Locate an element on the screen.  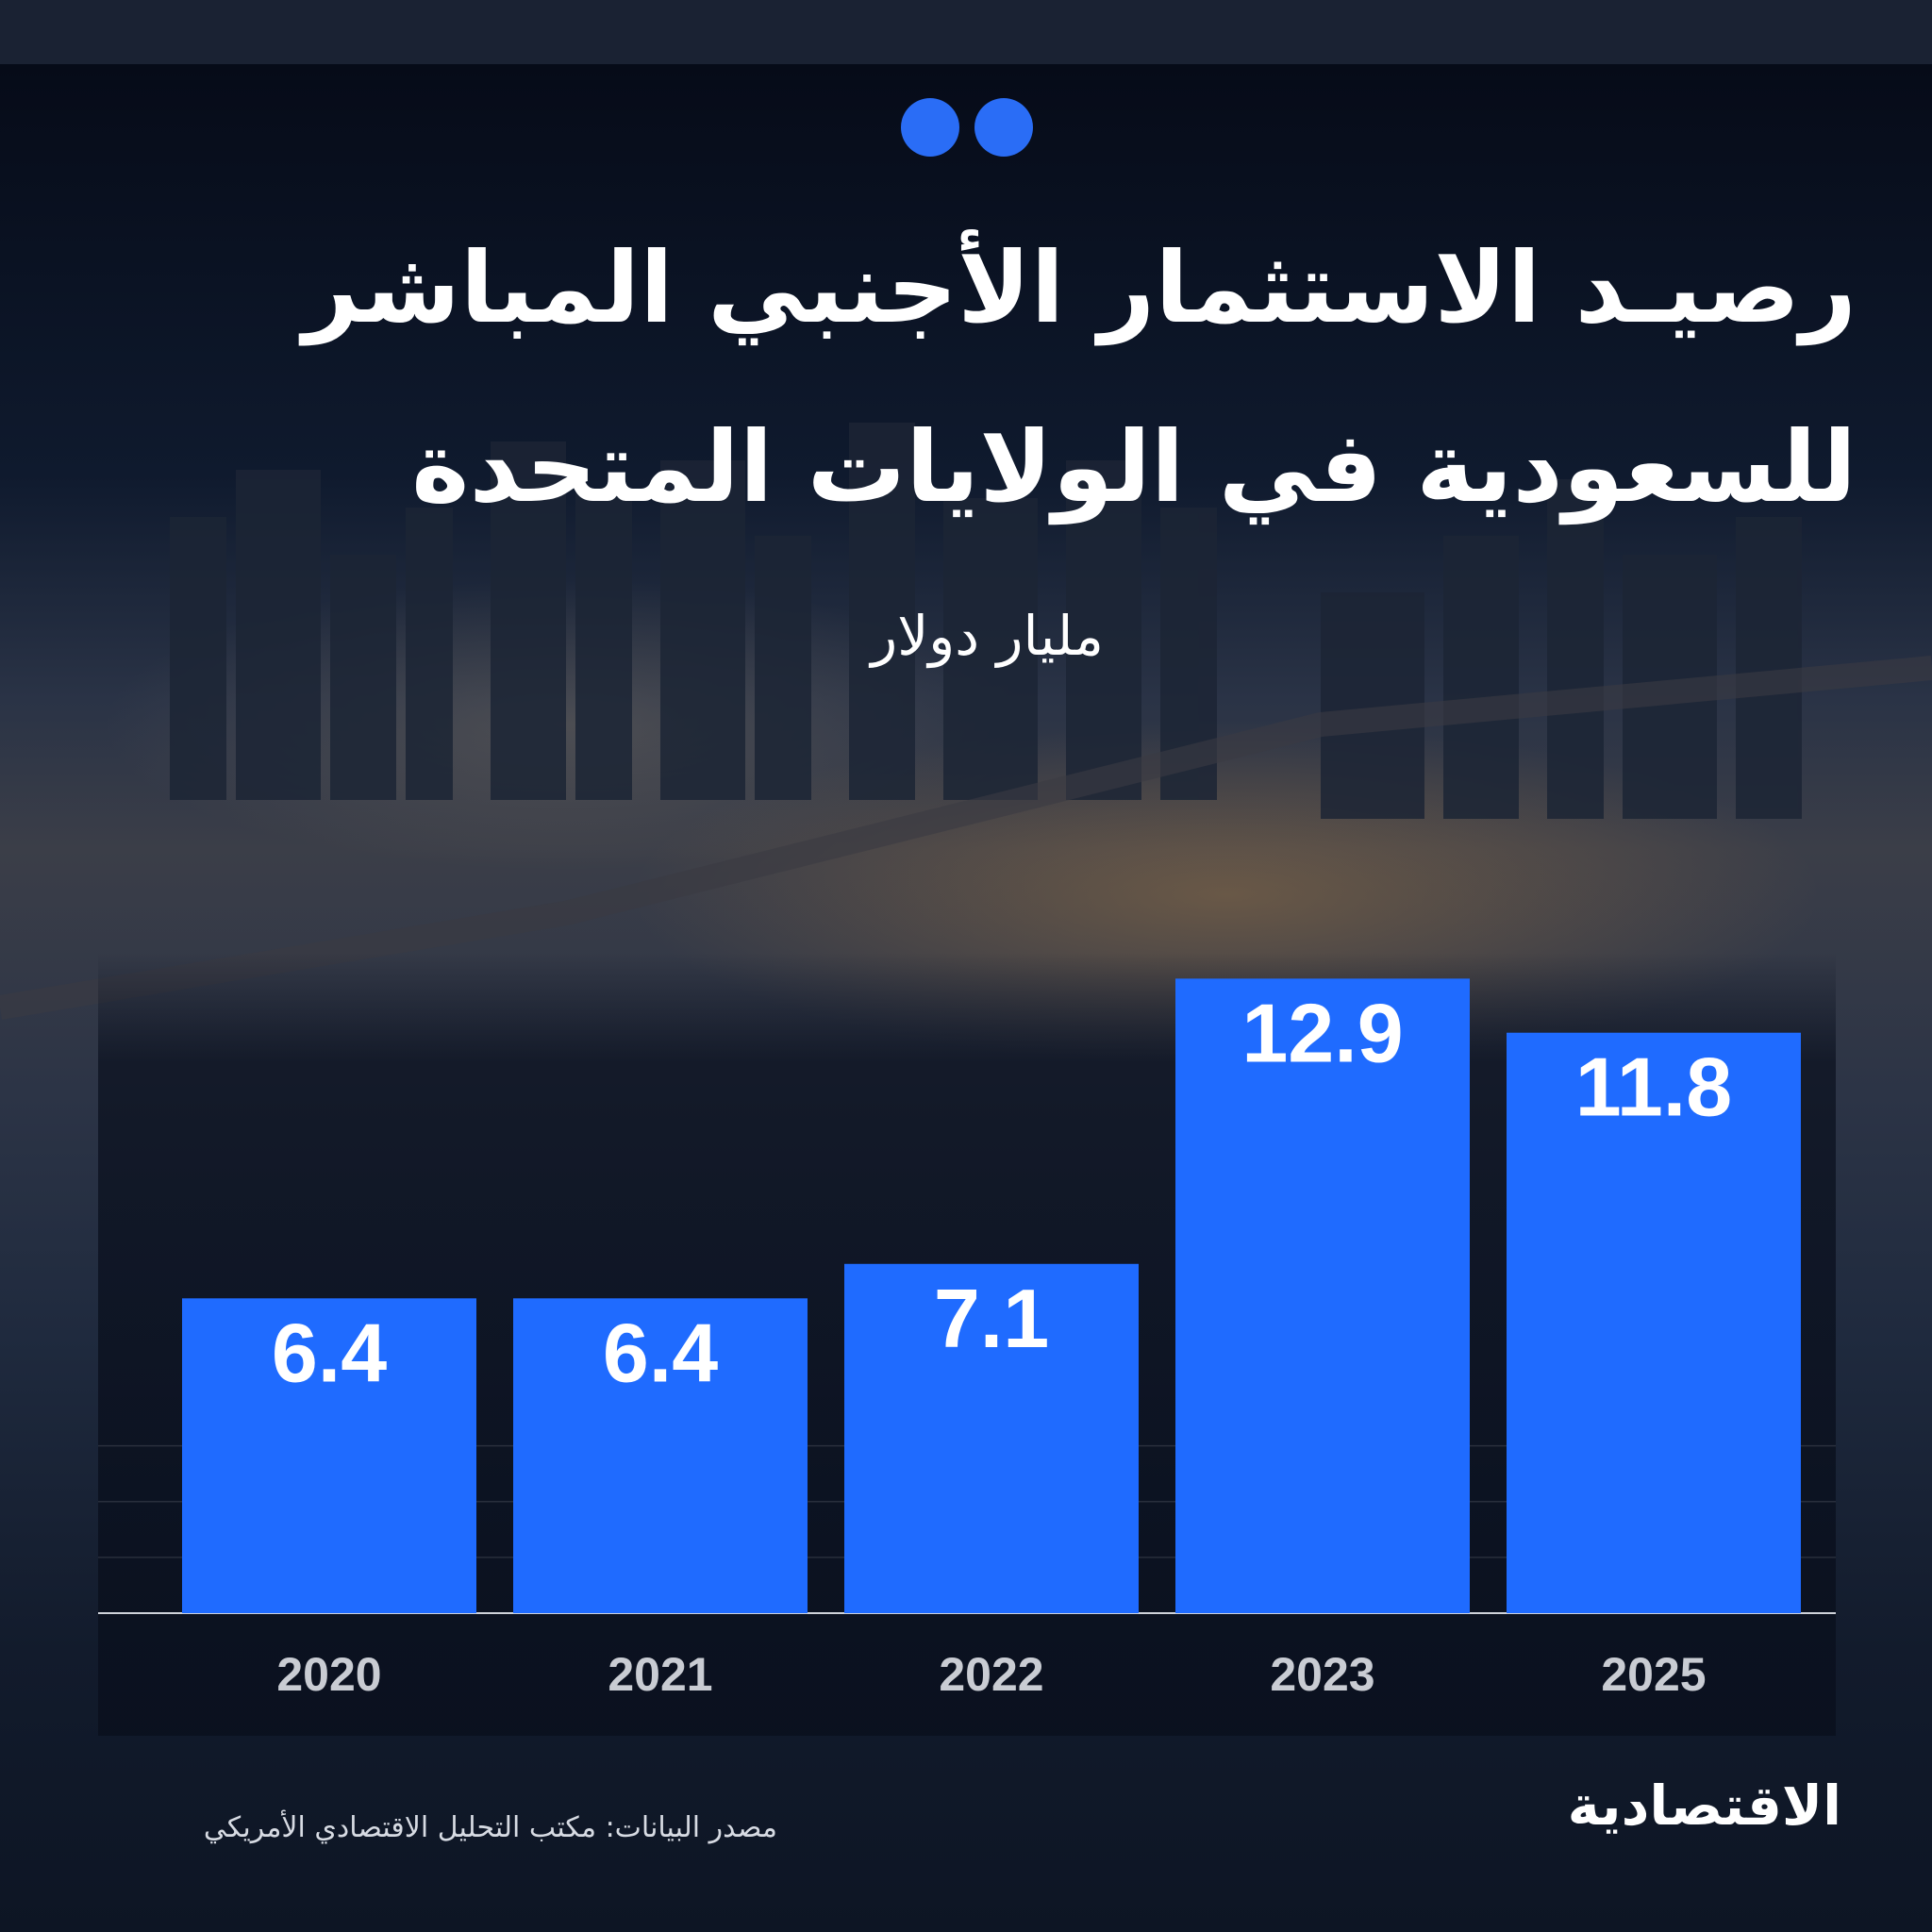
data-label-2022: 7.1 is located at coordinates (991, 1319).